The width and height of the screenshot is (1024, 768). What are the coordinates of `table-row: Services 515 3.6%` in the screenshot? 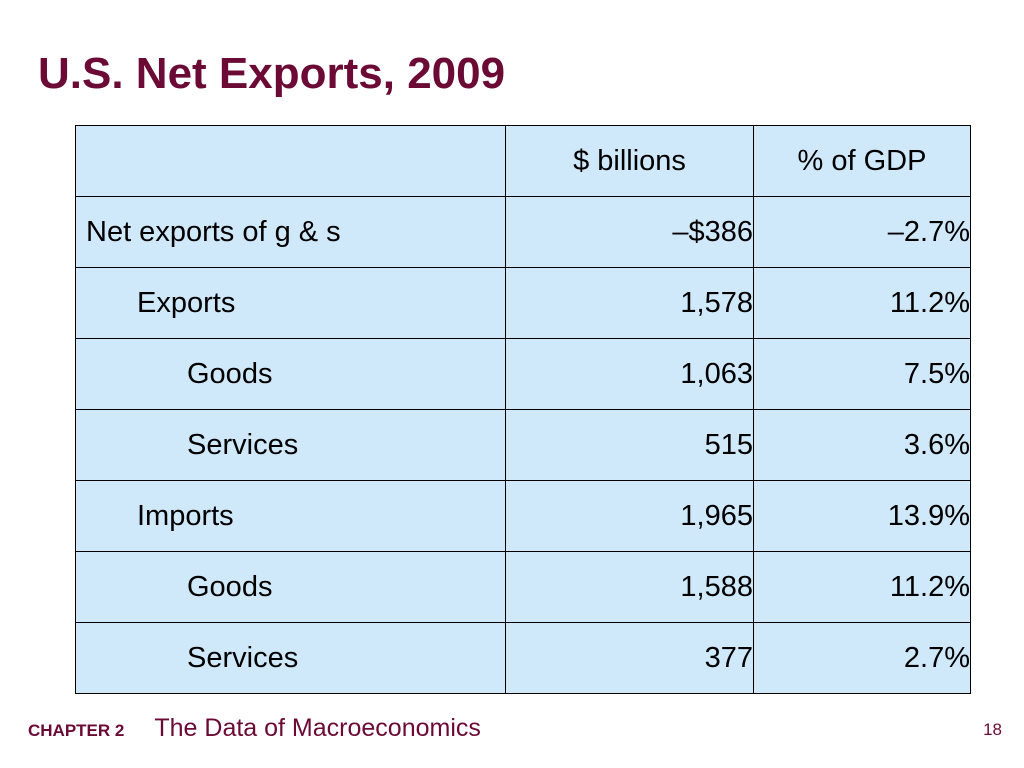 It's located at (523, 445).